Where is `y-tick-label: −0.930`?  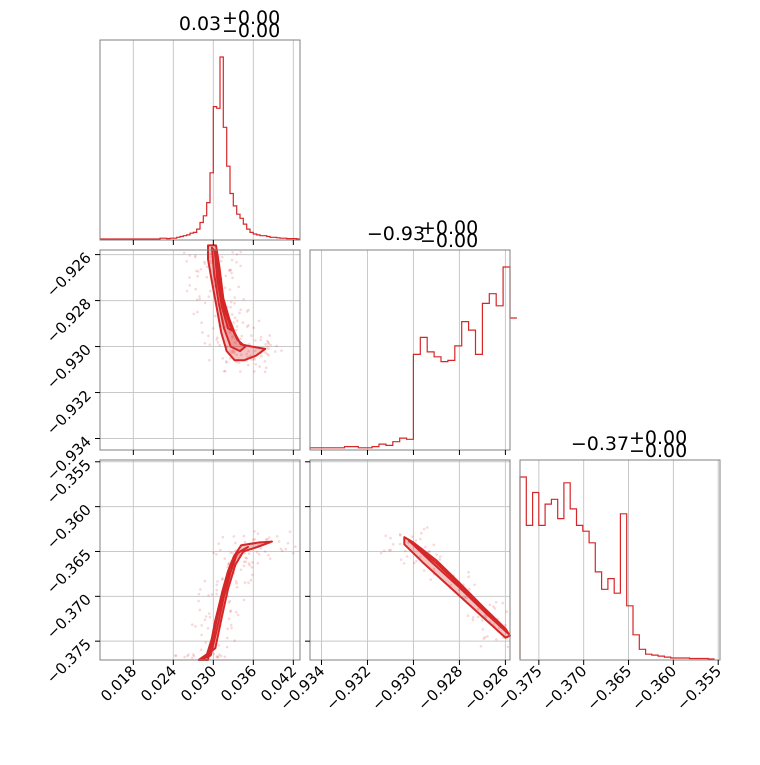
y-tick-label: −0.930 is located at coordinates (69, 367).